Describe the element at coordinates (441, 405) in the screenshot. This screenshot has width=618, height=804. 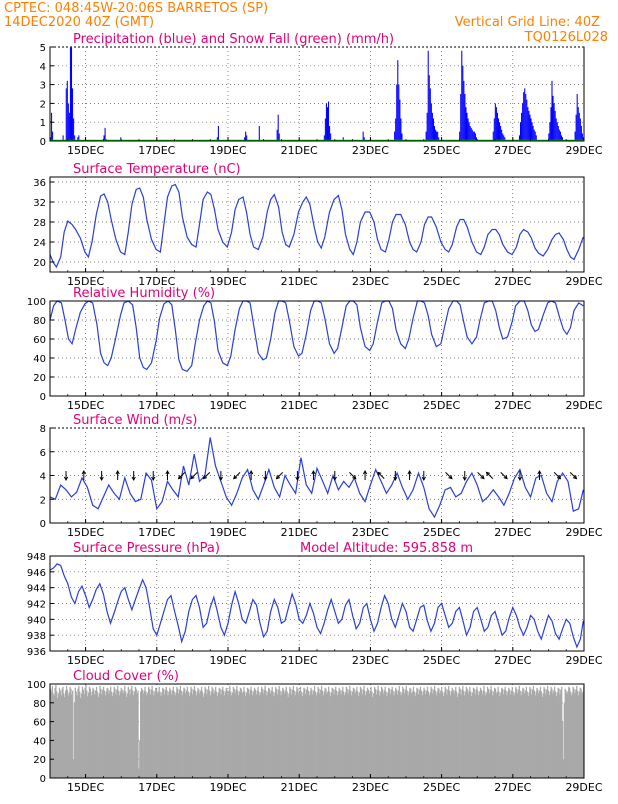
I see `x-tick-label: 25DEC` at that location.